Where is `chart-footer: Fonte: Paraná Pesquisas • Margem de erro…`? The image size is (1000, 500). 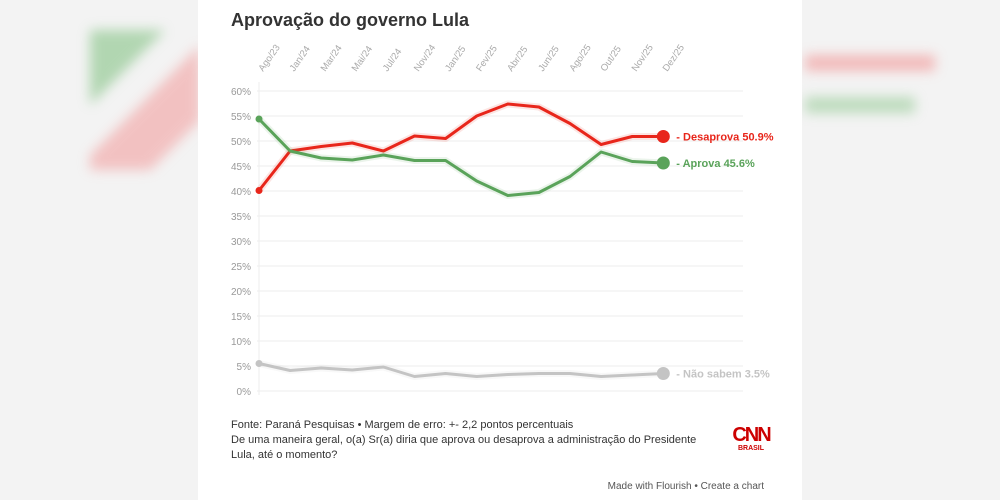
chart-footer: Fonte: Paraná Pesquisas • Margem de erro… is located at coordinates (471, 440).